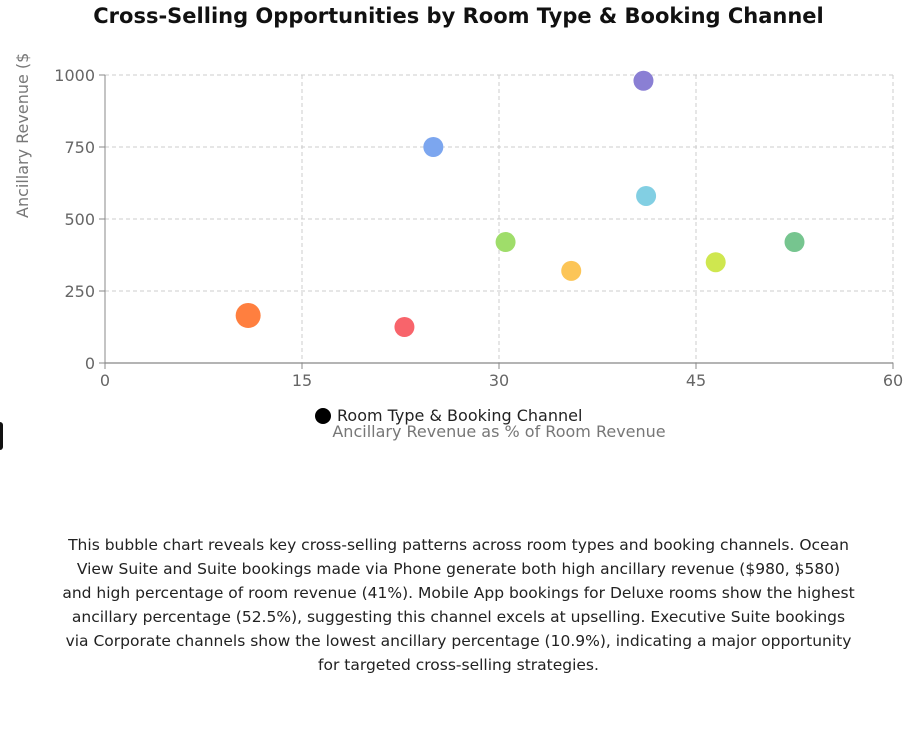 The image size is (917, 736). What do you see at coordinates (79, 219) in the screenshot?
I see `y-tick-label: 500` at bounding box center [79, 219].